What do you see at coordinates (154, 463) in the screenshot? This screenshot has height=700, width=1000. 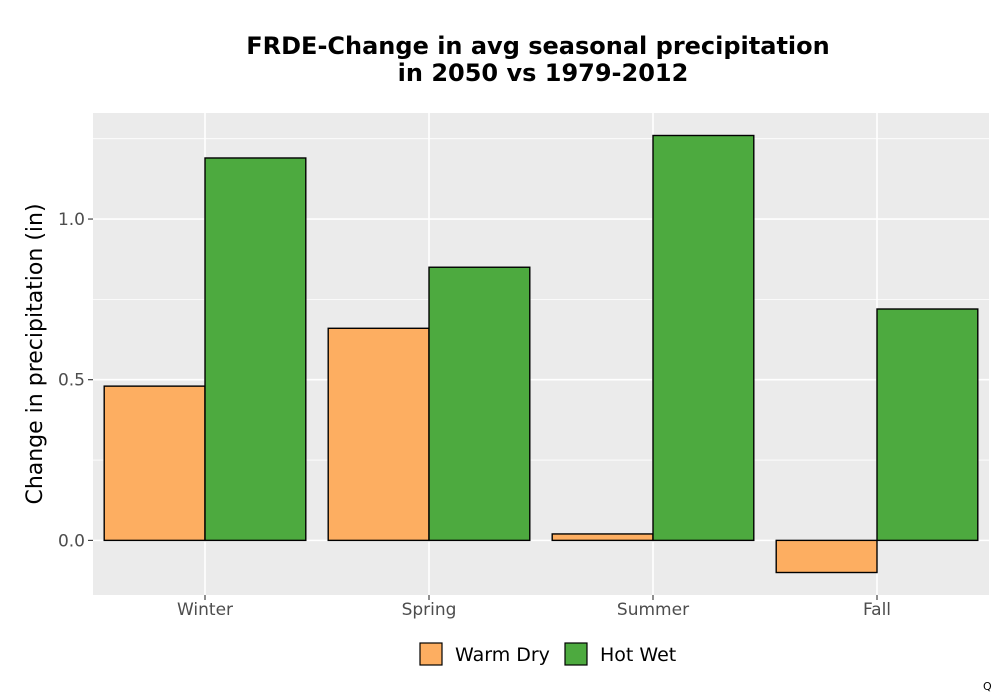 I see `bar-warm-dry-winter` at bounding box center [154, 463].